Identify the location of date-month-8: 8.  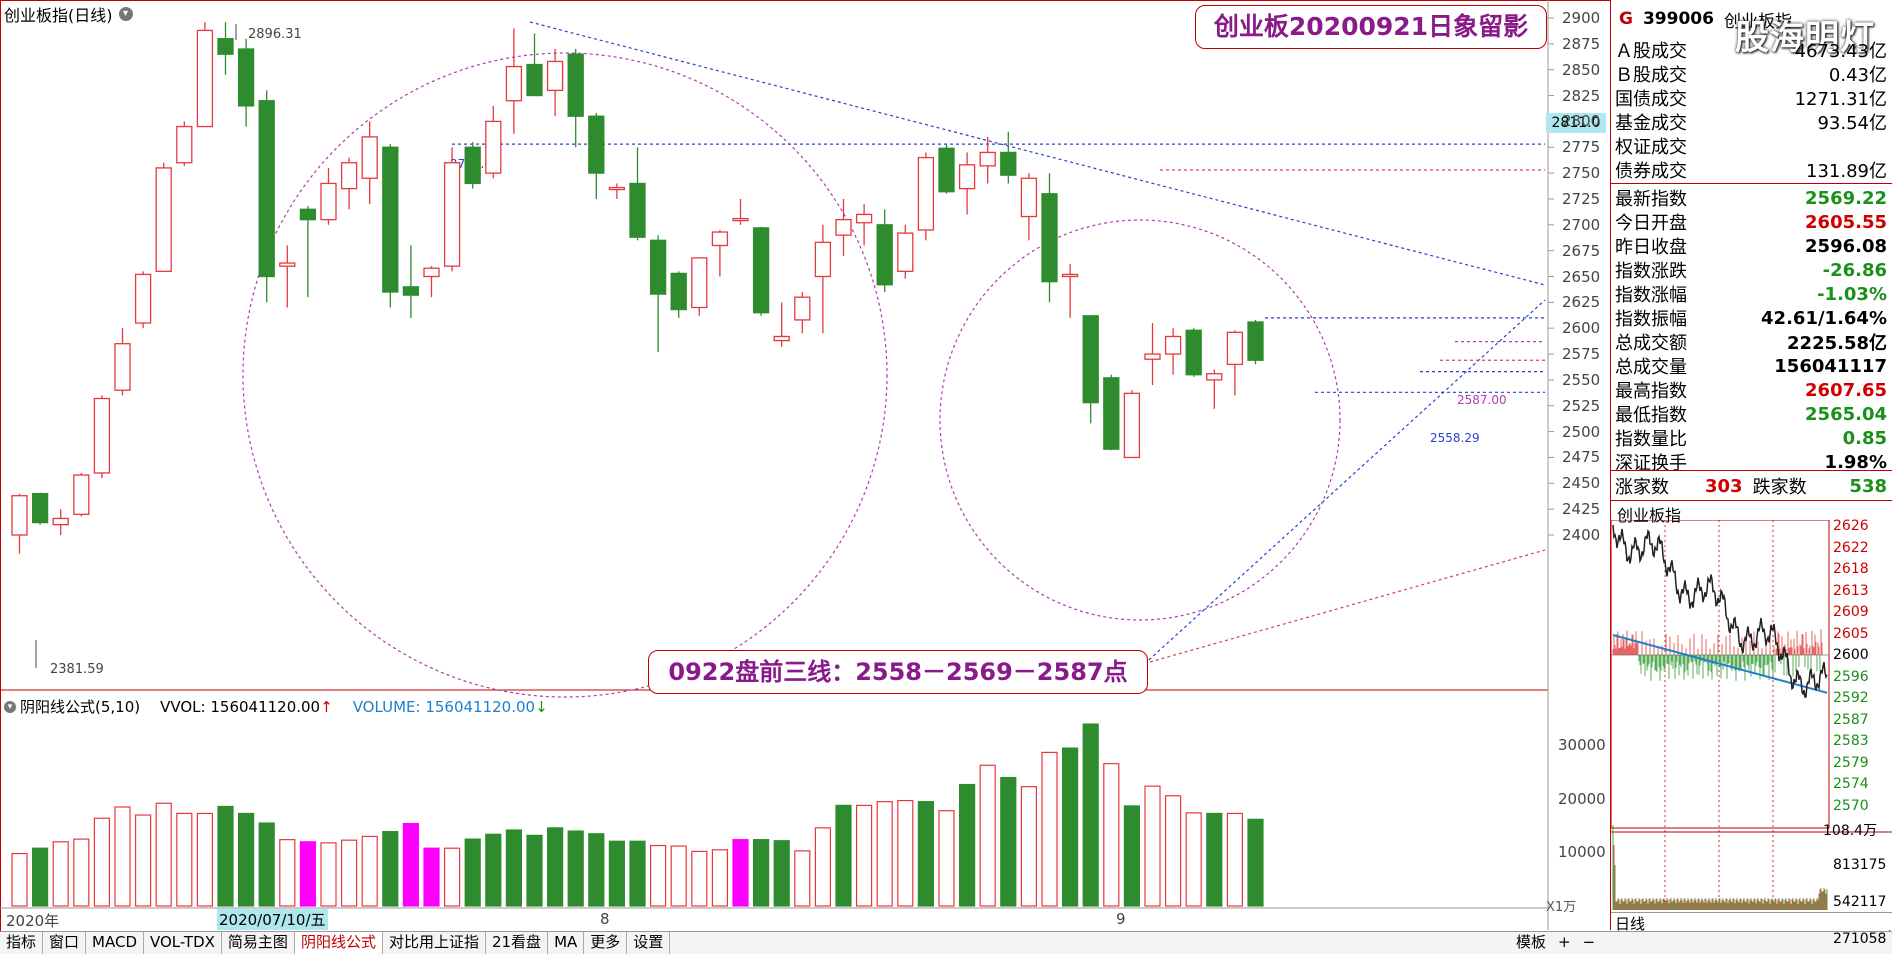
(605, 919).